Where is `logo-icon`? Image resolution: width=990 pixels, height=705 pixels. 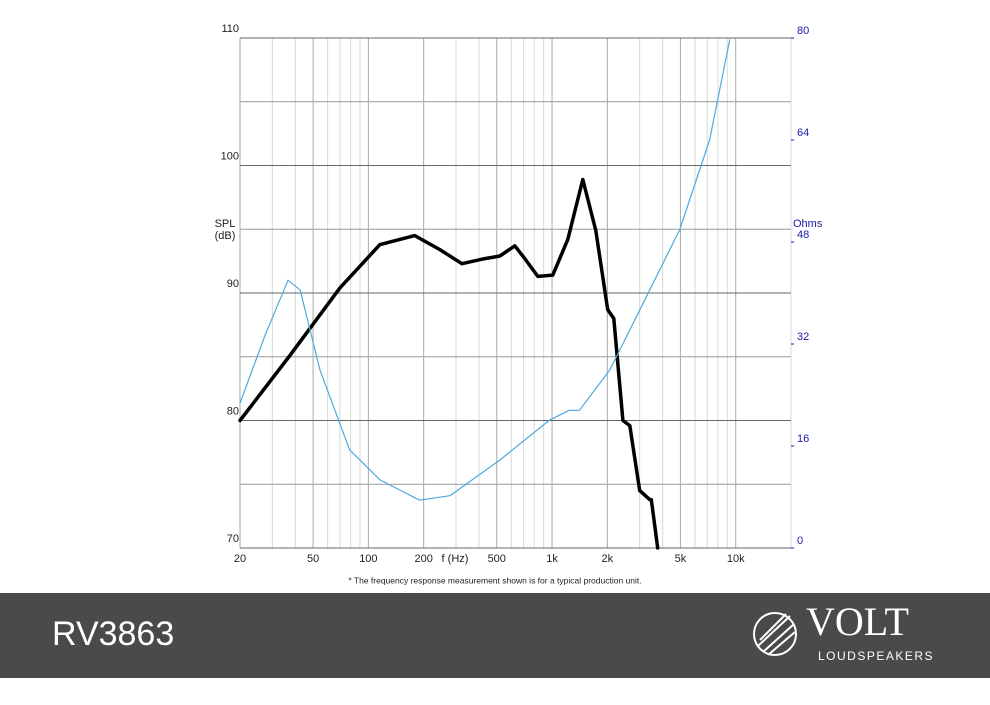
logo-icon is located at coordinates (775, 634).